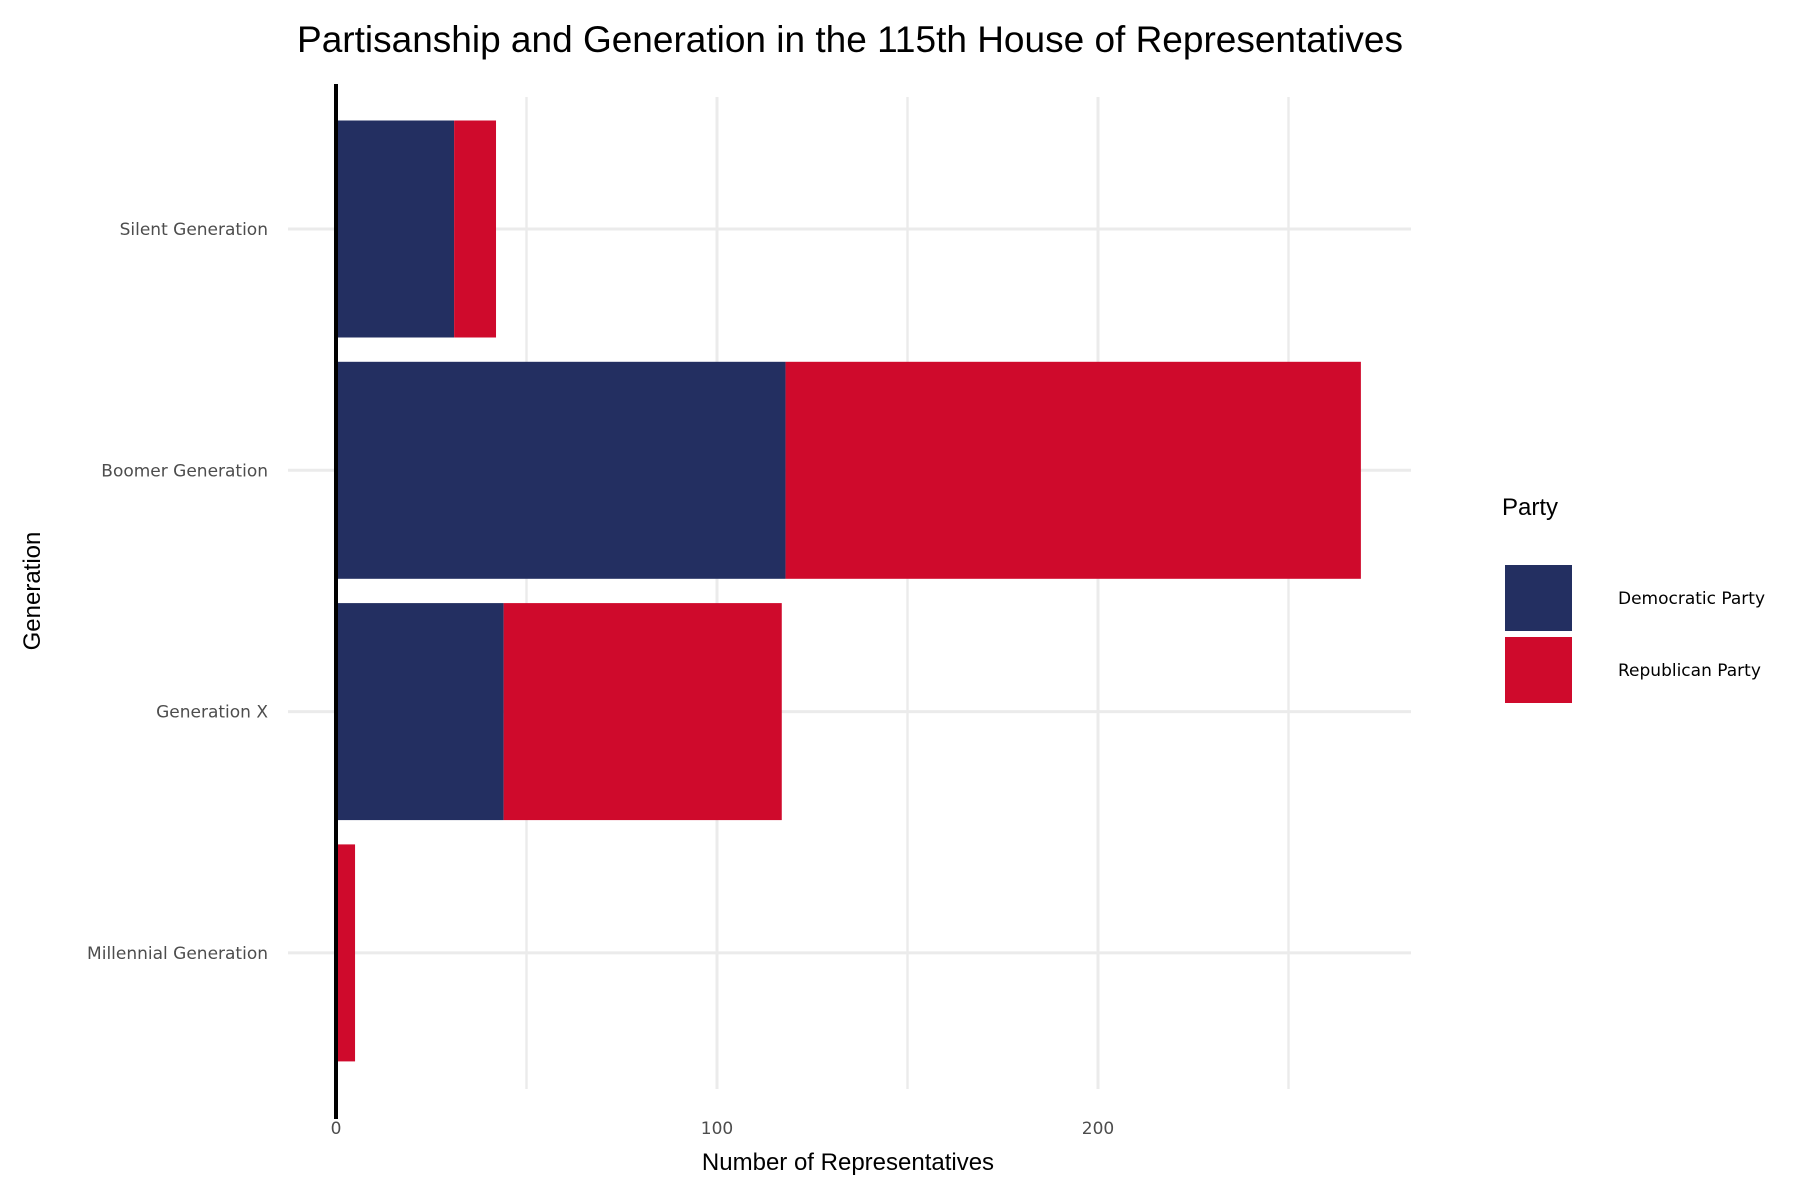 The height and width of the screenshot is (1200, 1800). What do you see at coordinates (848, 1162) in the screenshot?
I see `x-axis-title: Number of Representatives` at bounding box center [848, 1162].